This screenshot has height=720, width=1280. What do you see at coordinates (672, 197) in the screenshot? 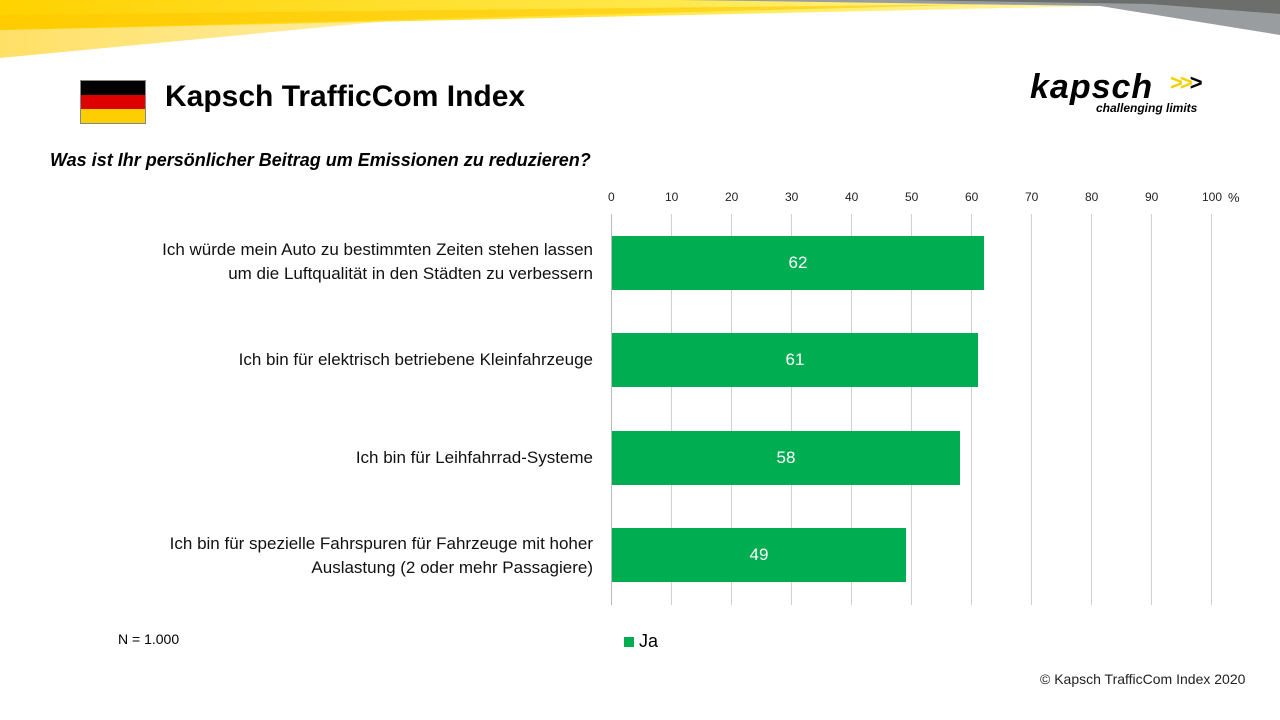
I see `x-tick: 10` at bounding box center [672, 197].